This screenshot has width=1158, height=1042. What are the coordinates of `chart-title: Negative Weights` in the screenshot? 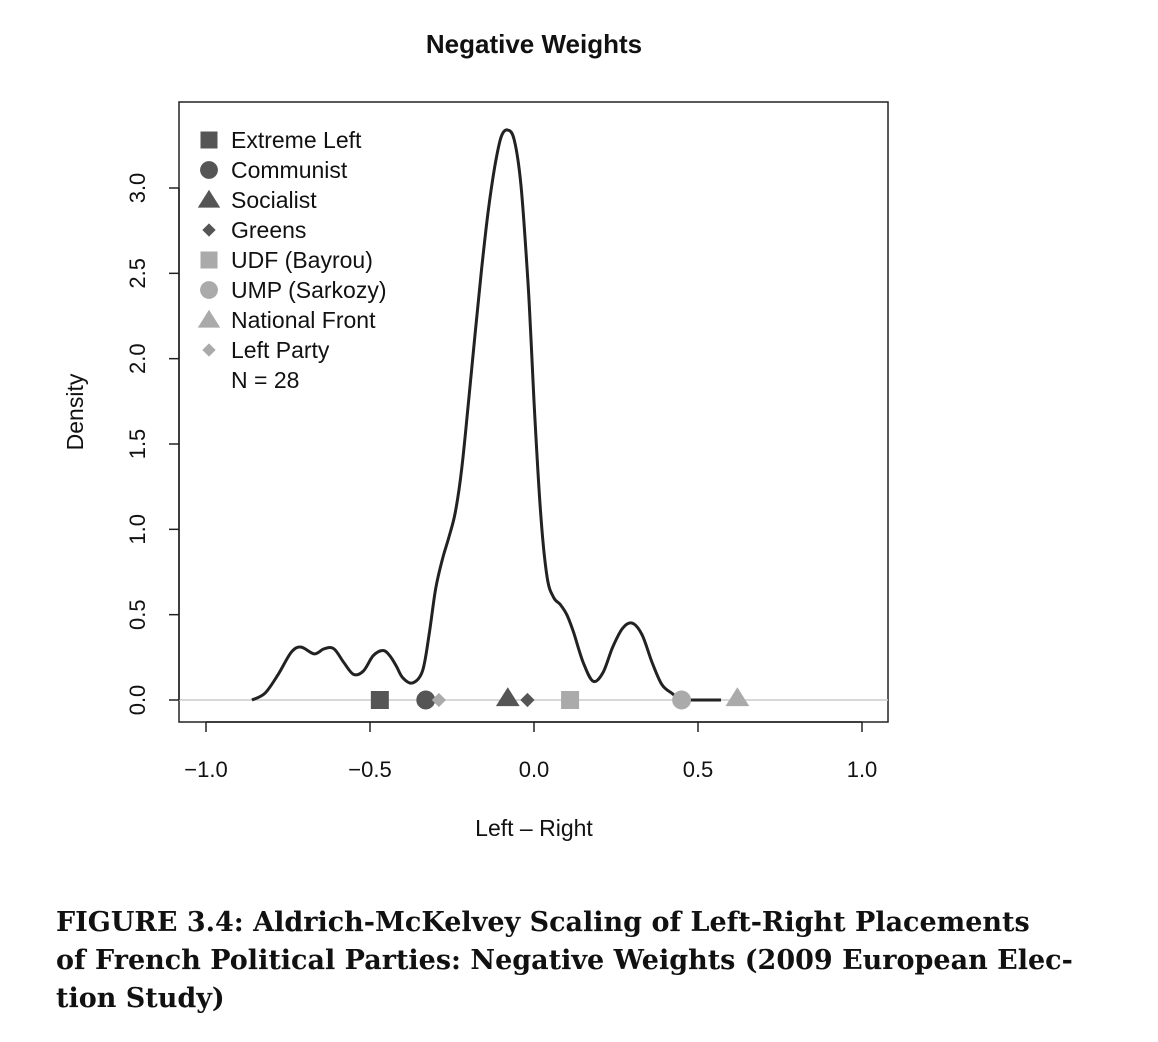 It's located at (534, 44).